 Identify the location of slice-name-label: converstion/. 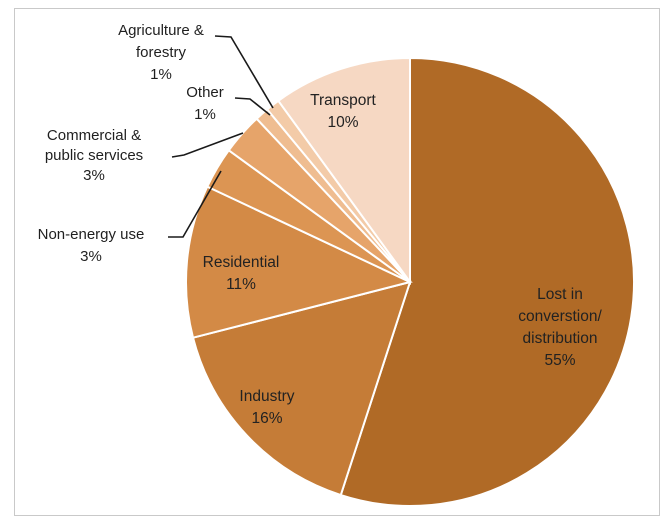
(560, 316).